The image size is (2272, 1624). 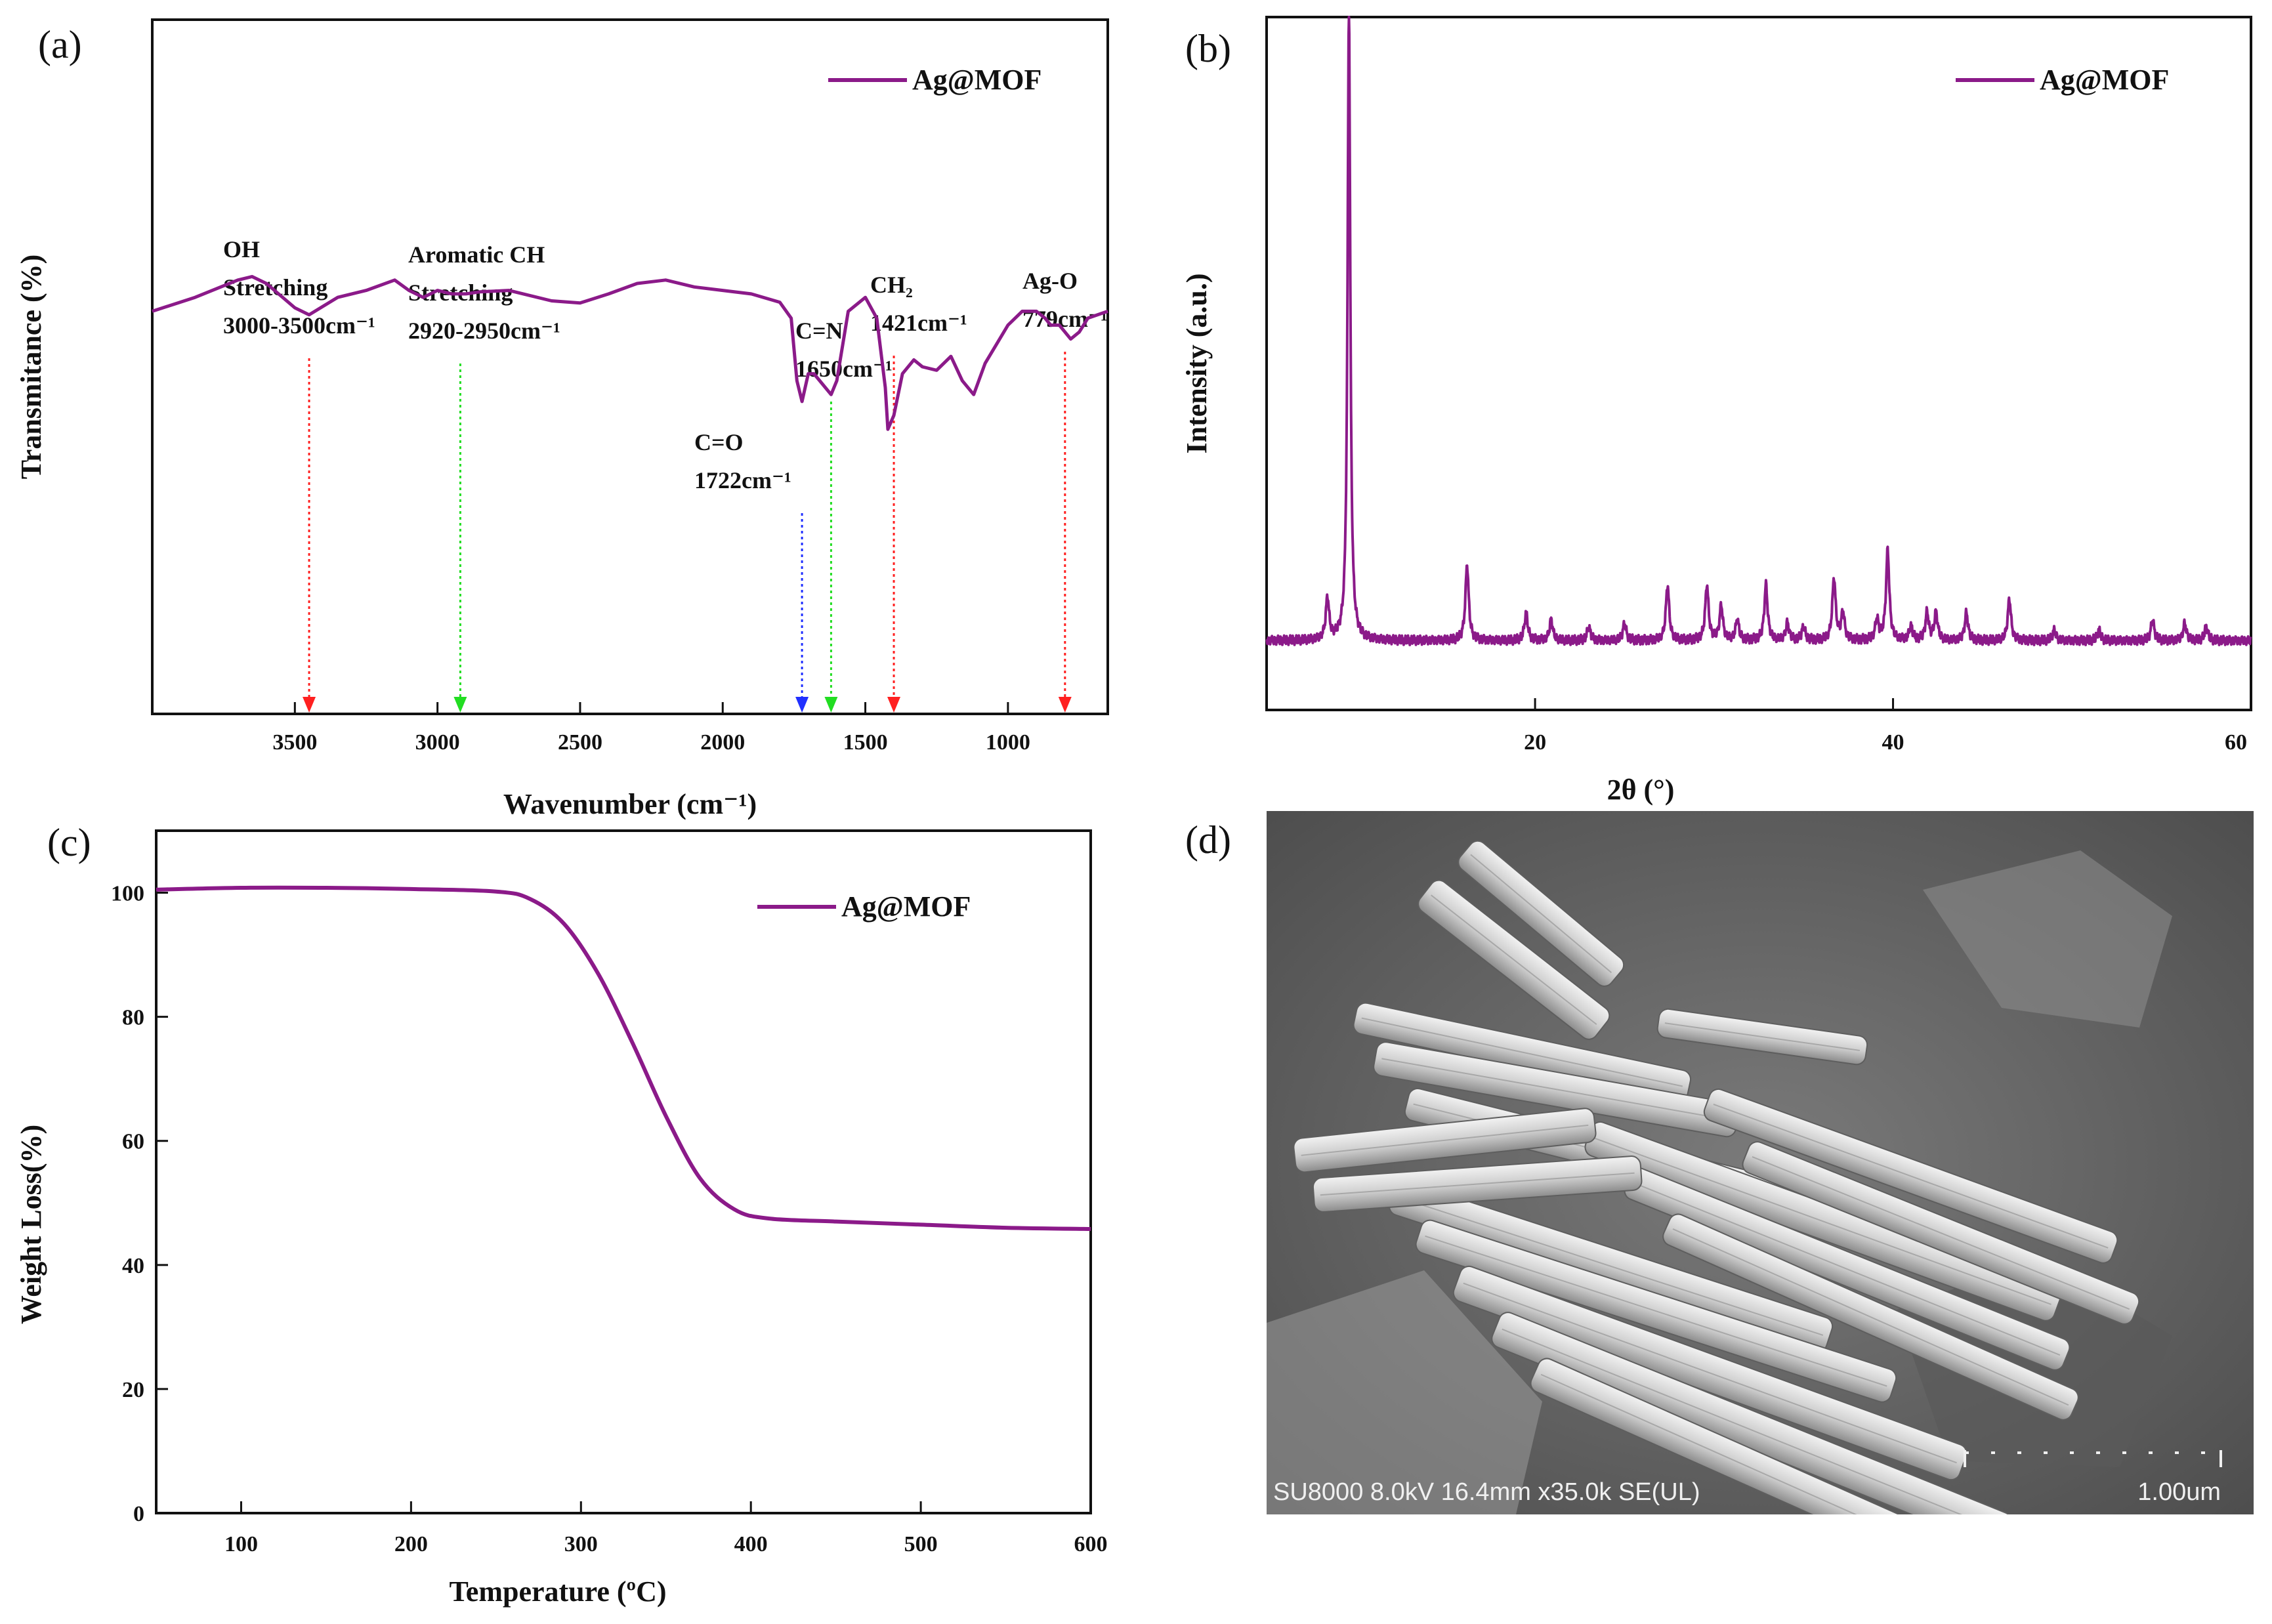 What do you see at coordinates (133, 1018) in the screenshot?
I see `chart-c-ytick-label-4: 80` at bounding box center [133, 1018].